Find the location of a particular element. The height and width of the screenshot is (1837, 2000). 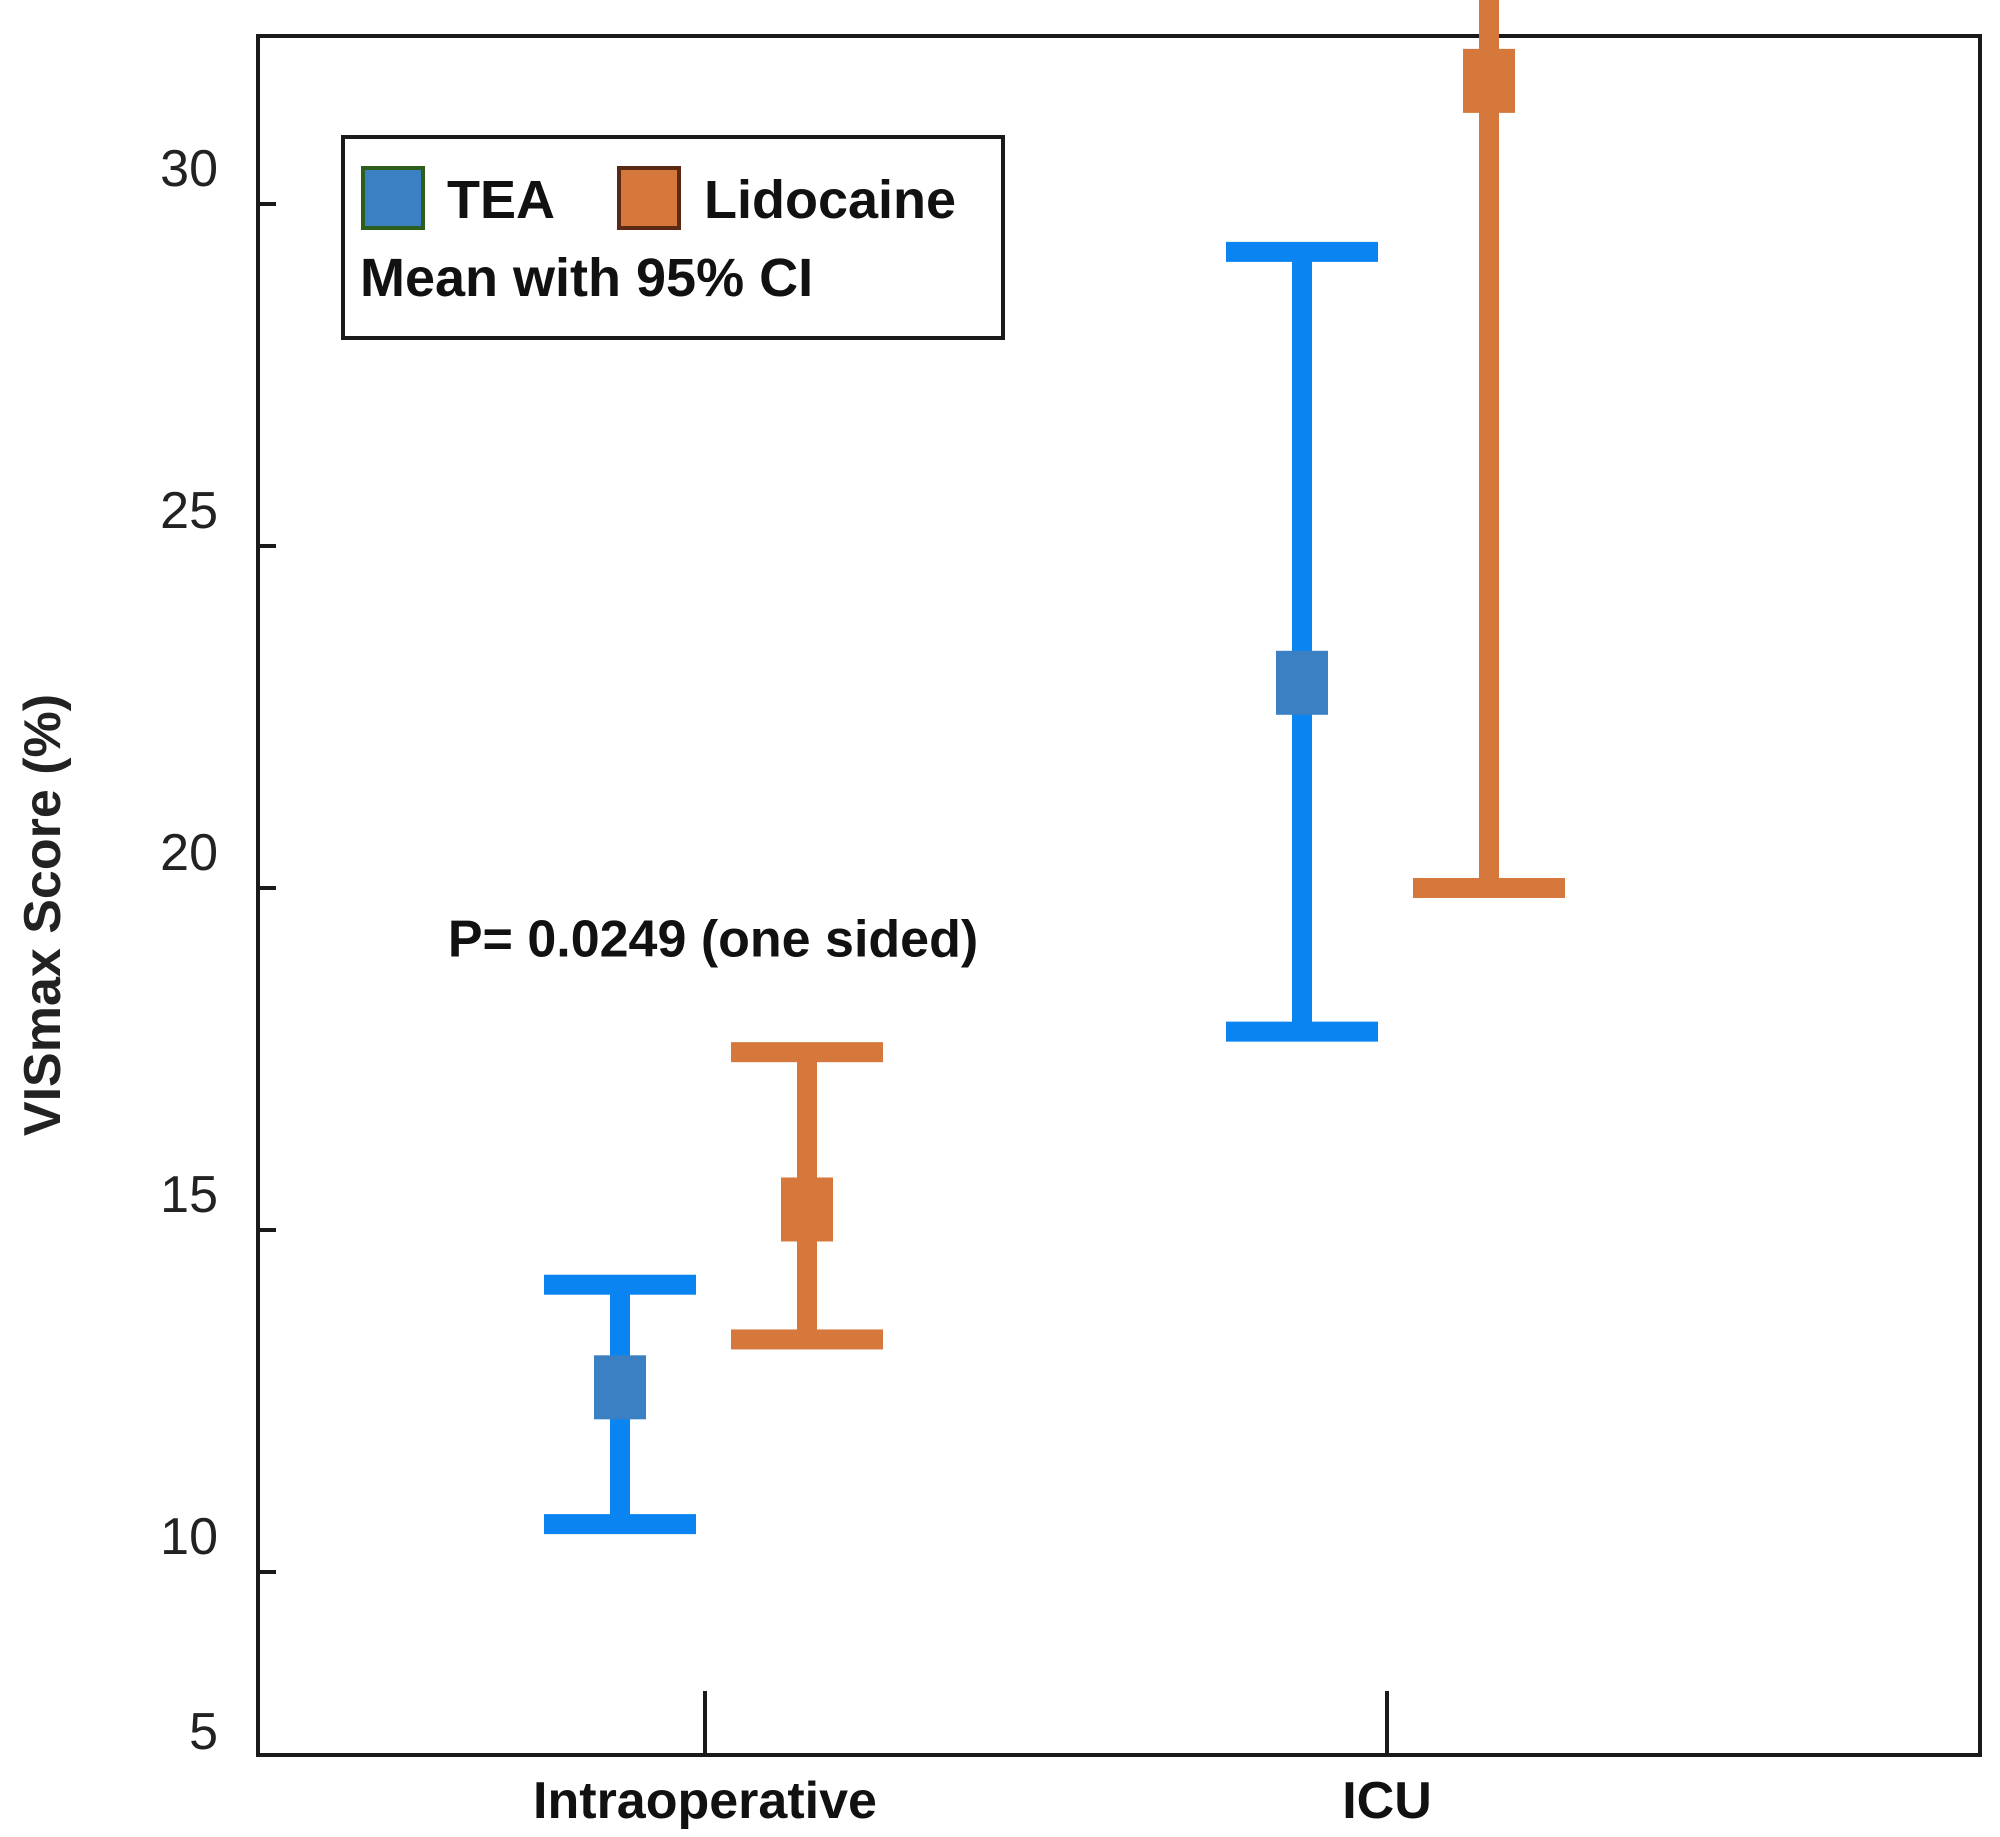

y-tick-label-25: 25 is located at coordinates (189, 511).